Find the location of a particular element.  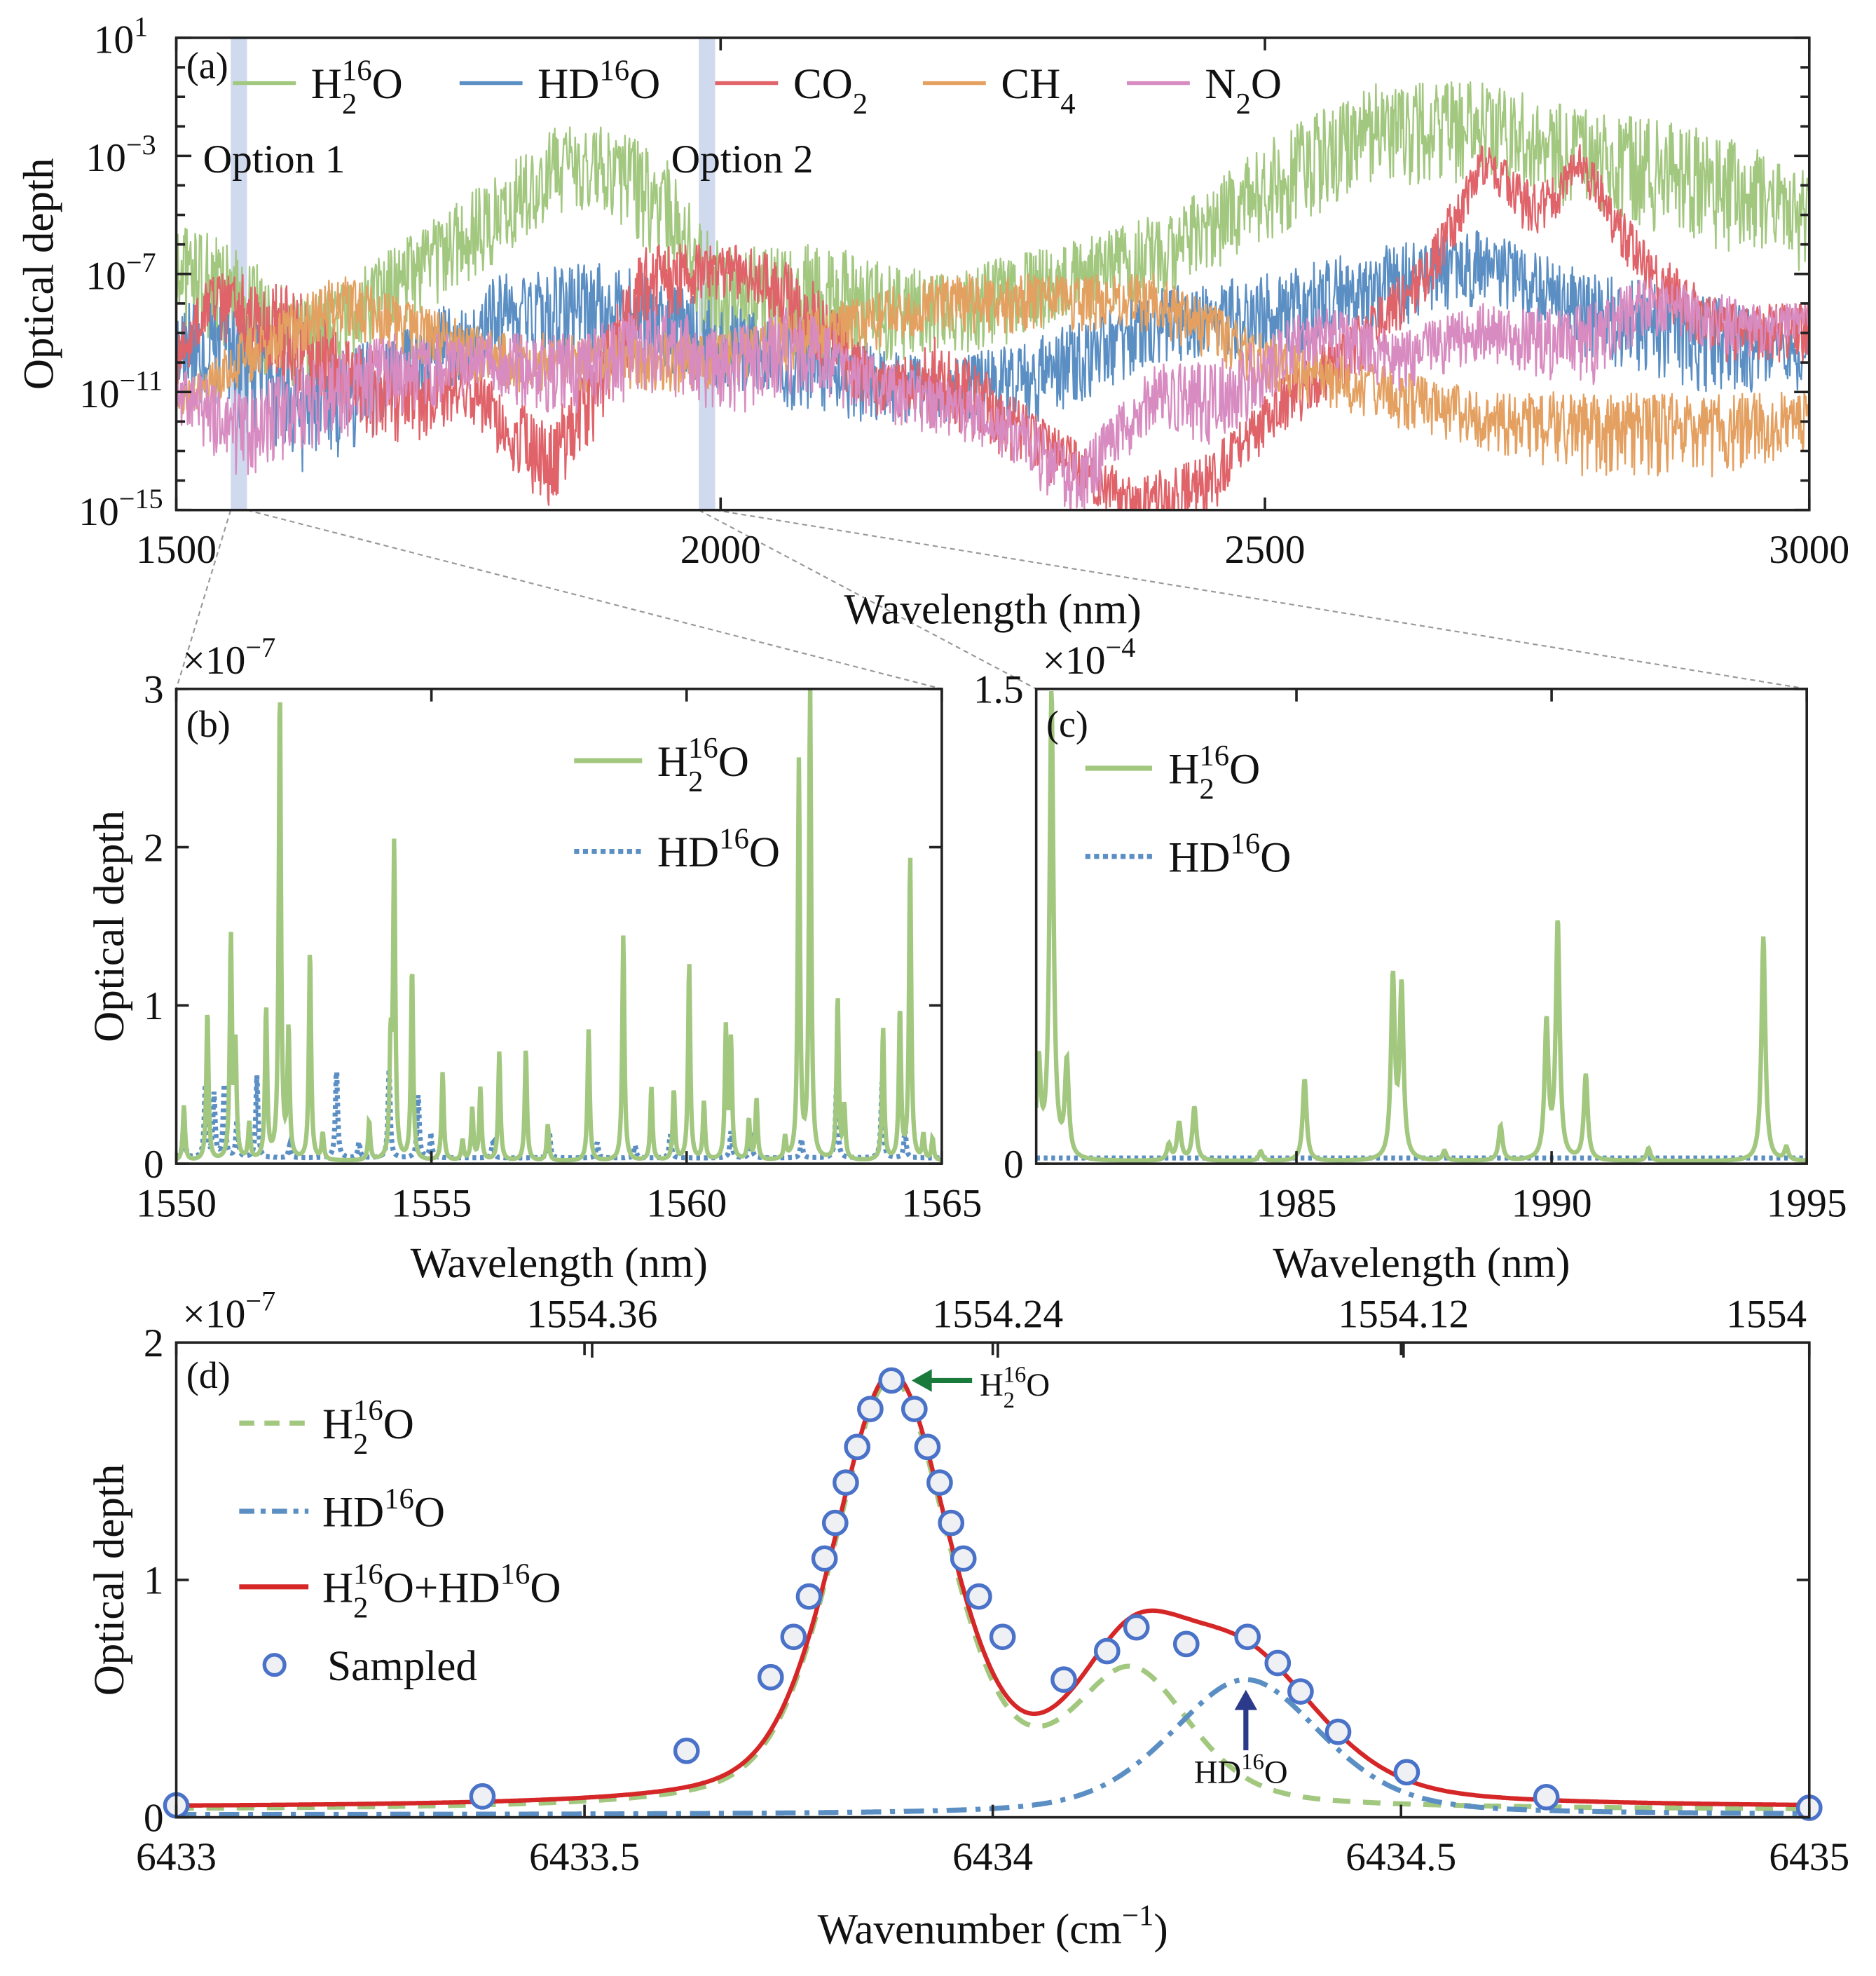

panel-label: (c) is located at coordinates (1067, 724).